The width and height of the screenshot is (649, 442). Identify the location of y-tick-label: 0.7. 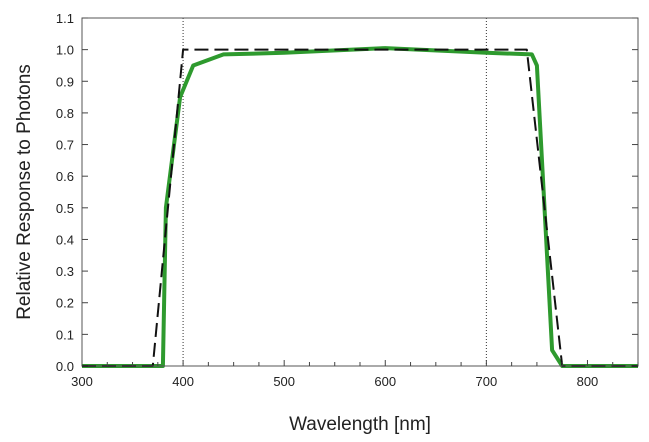
(65, 145).